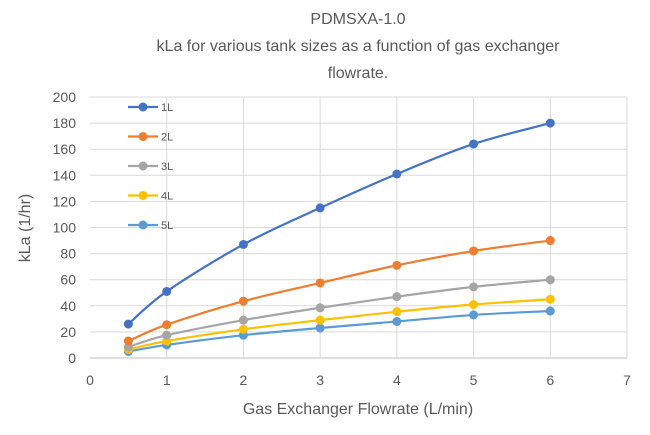 The height and width of the screenshot is (435, 650). I want to click on legend-item-5L: 5L, so click(150, 226).